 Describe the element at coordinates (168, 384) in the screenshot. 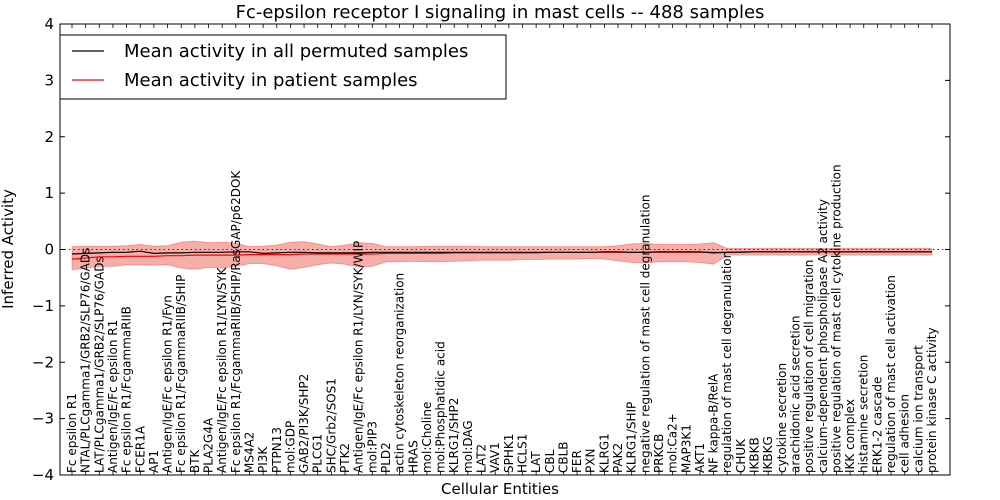

I see `x-tick-label: Antigen/IgE/Fc epsilon R1/Fyn` at that location.